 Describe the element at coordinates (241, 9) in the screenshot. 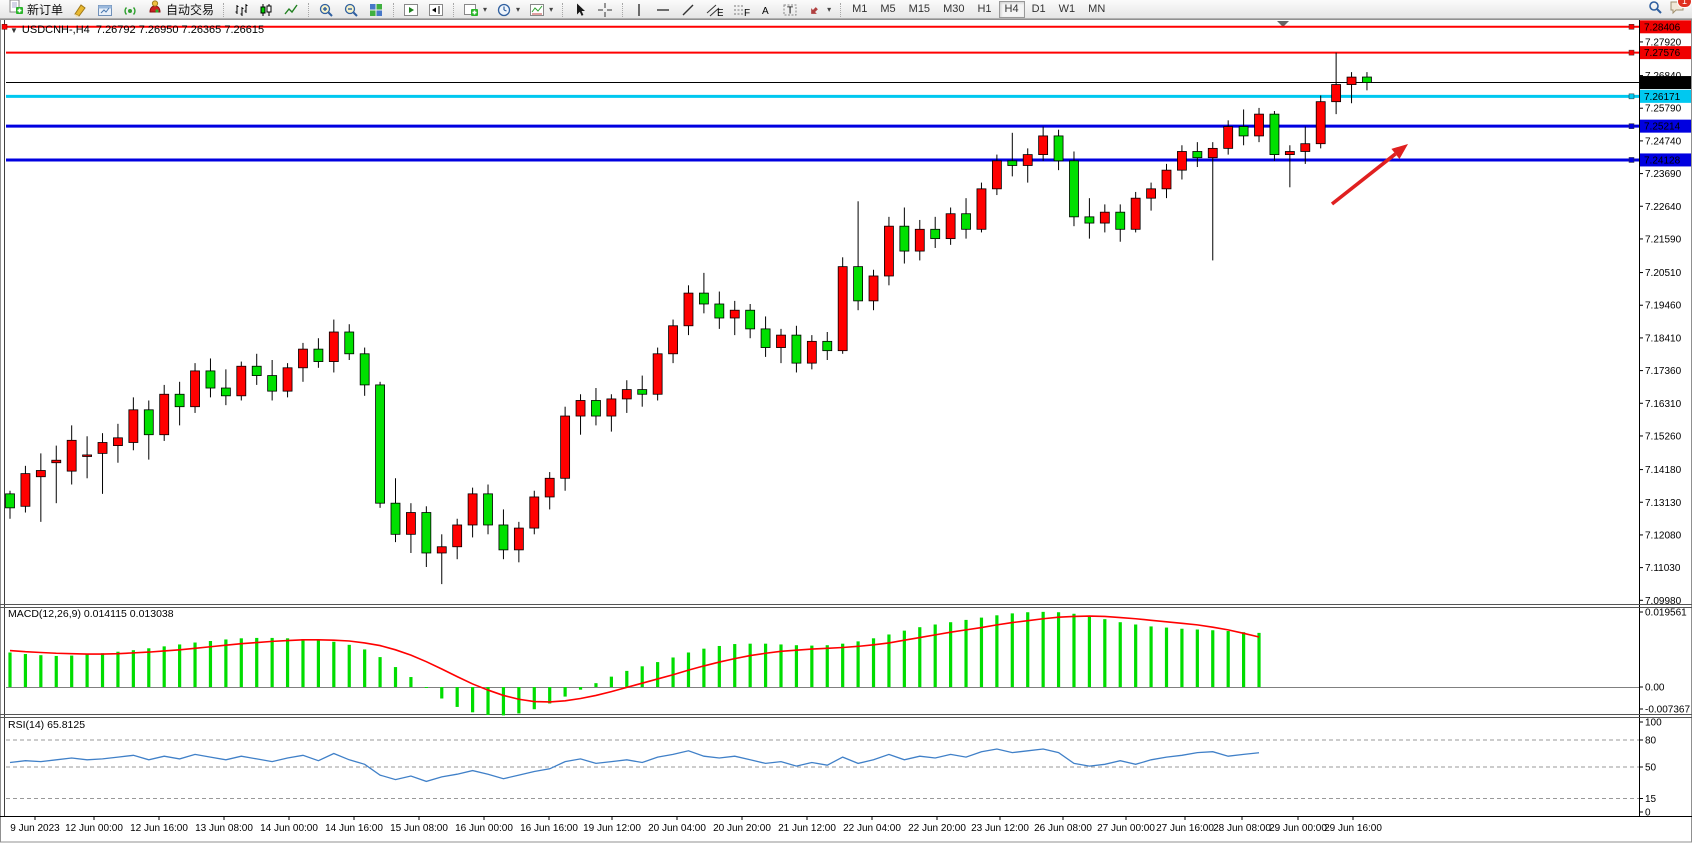

I see `bar-chart-icon` at that location.